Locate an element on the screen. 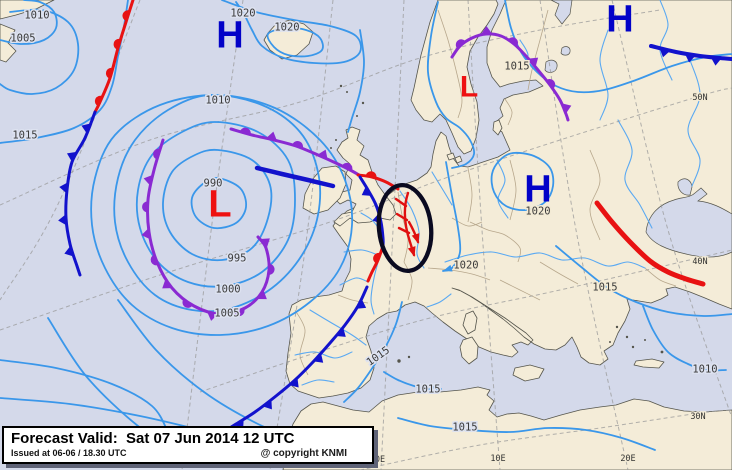 The width and height of the screenshot is (732, 470). land-funen is located at coordinates (458, 159).